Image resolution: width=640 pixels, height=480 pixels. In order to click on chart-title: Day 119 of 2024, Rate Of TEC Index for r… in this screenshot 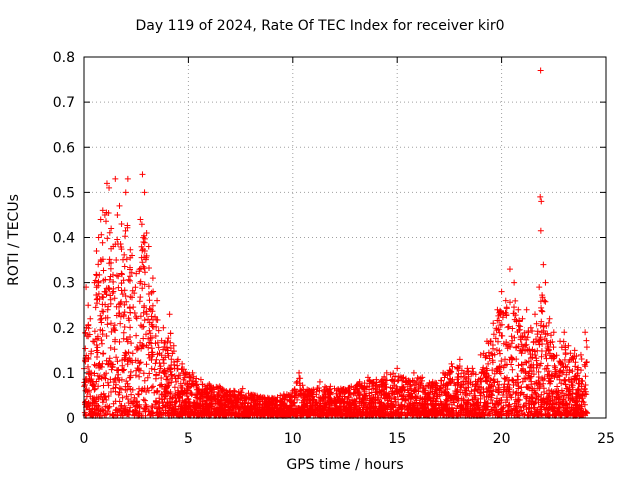, I will do `click(320, 26)`.